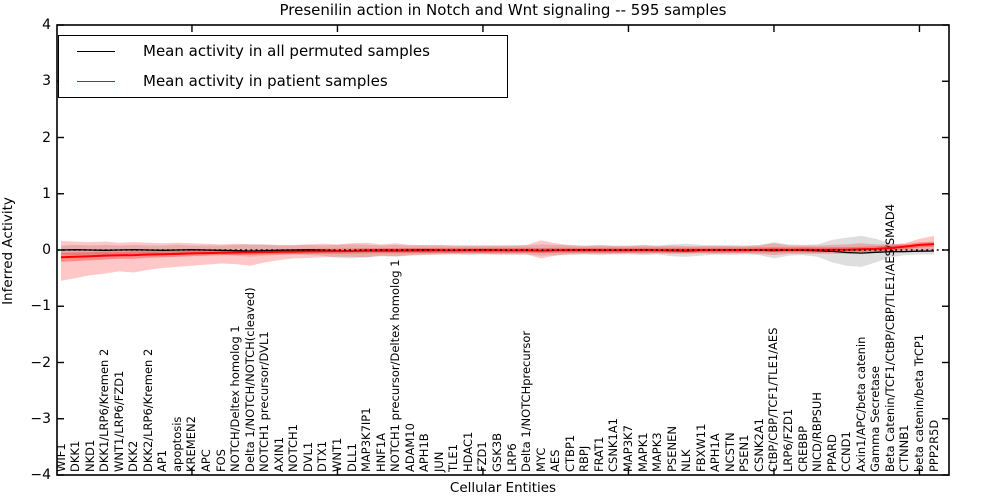 The image size is (1000, 500). I want to click on y-tick-label: −4, so click(40, 475).